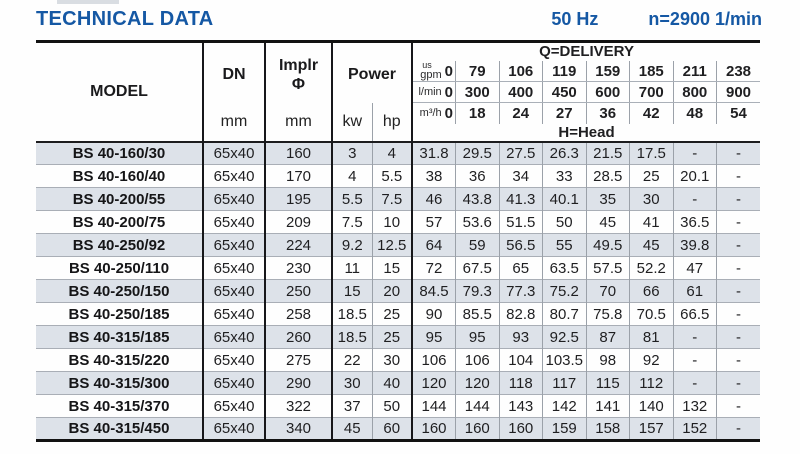  Describe the element at coordinates (119, 268) in the screenshot. I see `model-cell: BS 40-250/110` at that location.